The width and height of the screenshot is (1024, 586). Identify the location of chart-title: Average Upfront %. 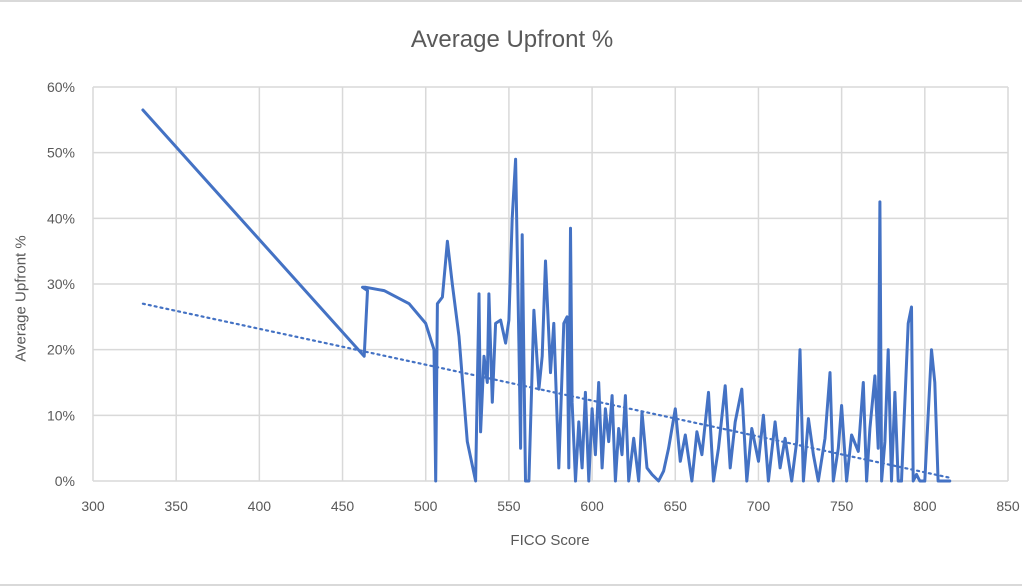
(512, 39).